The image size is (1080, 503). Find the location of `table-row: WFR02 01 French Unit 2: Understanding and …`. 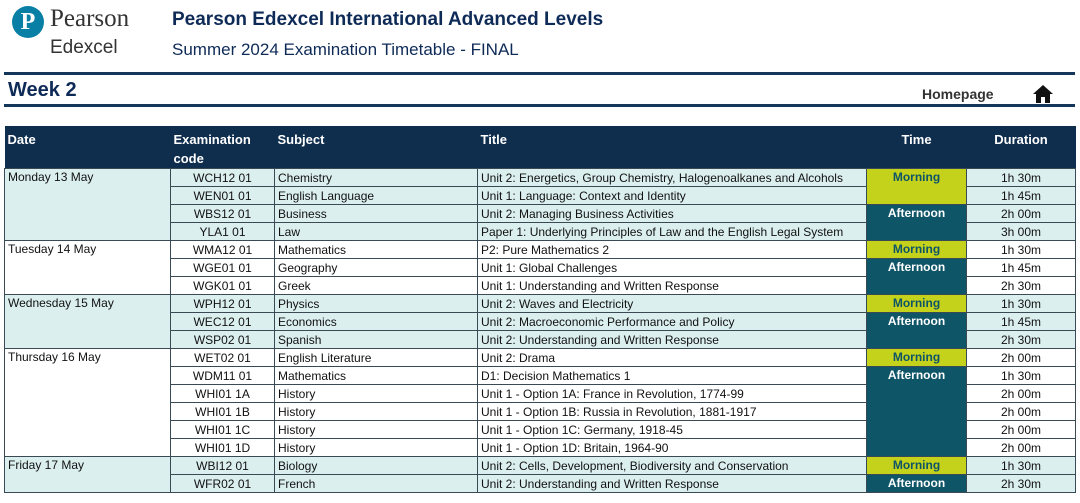

table-row: WFR02 01 French Unit 2: Understanding and … is located at coordinates (540, 483).